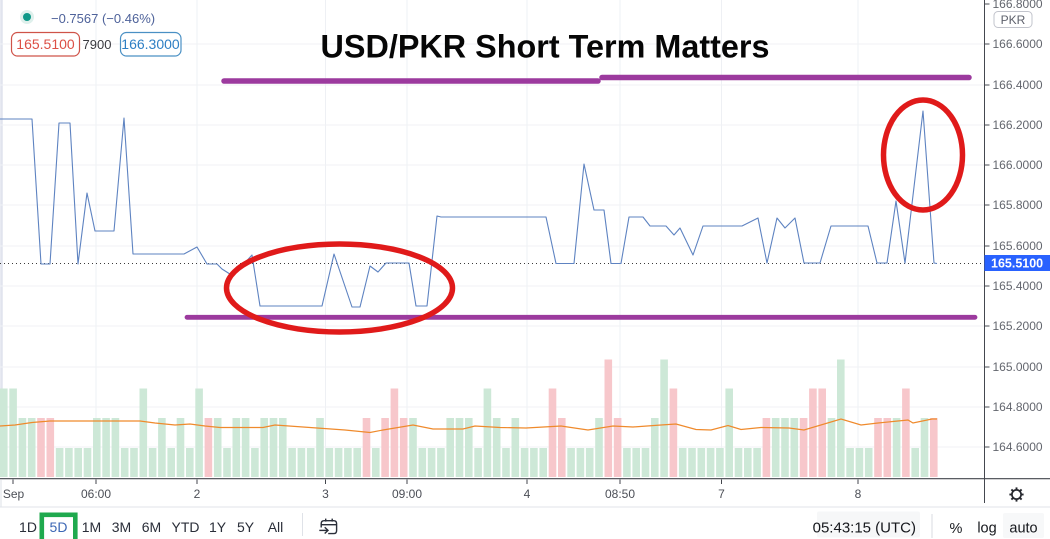 The height and width of the screenshot is (539, 1050). What do you see at coordinates (325, 494) in the screenshot?
I see `svg-text: 3` at bounding box center [325, 494].